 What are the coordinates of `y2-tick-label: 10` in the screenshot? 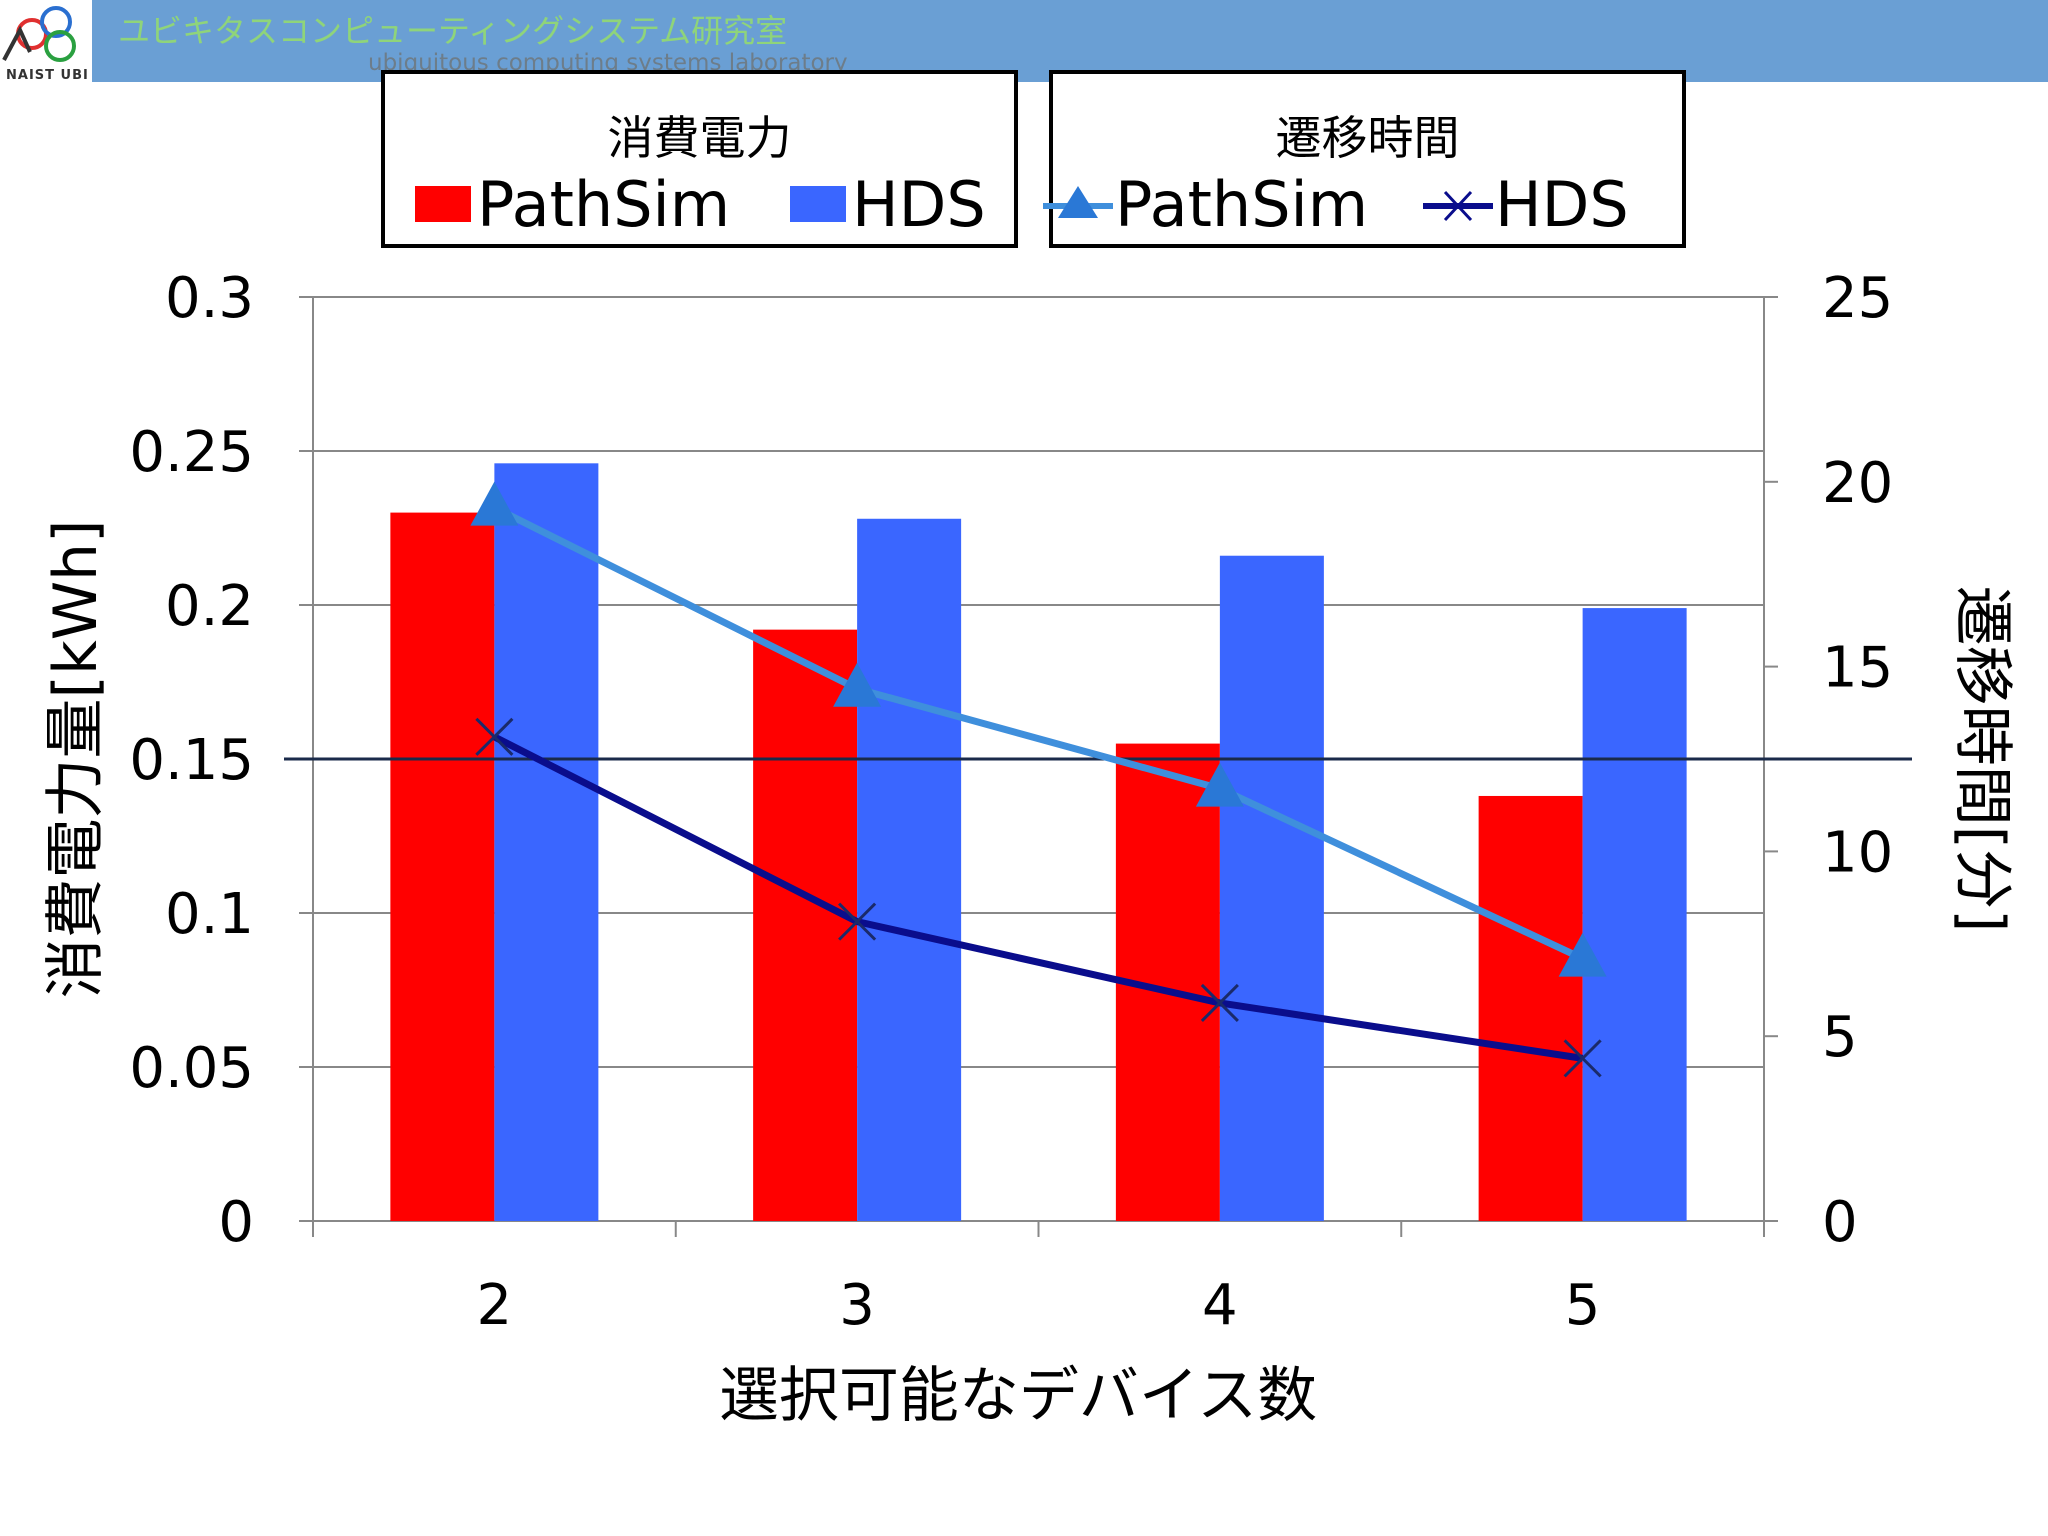 It's located at (1857, 852).